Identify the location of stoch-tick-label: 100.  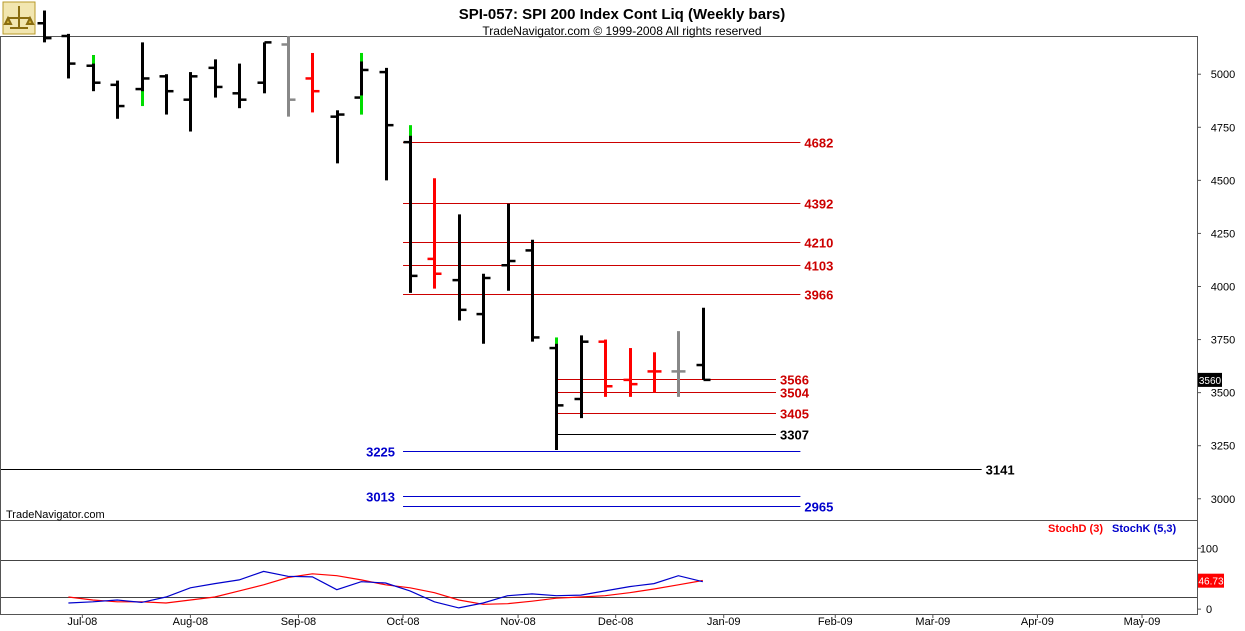
(1209, 549).